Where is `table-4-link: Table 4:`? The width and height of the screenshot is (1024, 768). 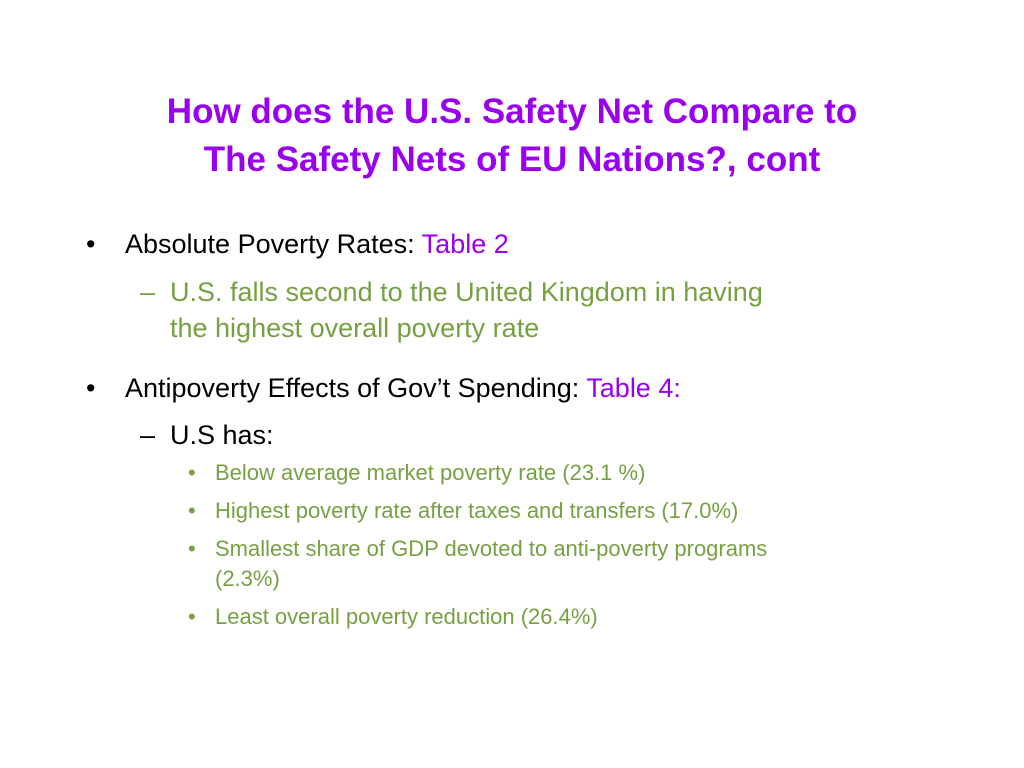 table-4-link: Table 4: is located at coordinates (633, 388).